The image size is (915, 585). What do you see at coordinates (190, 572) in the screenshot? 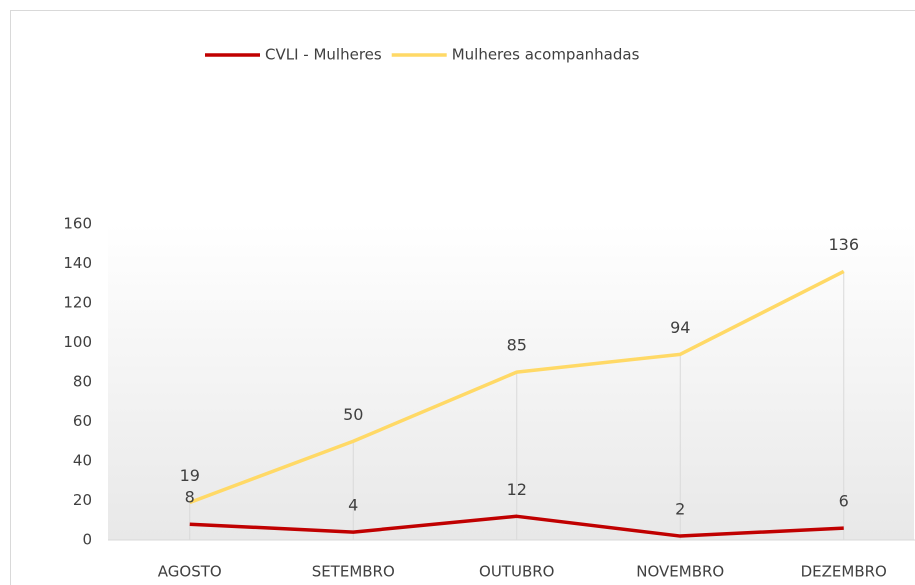
I see `x-tick-label: AGOSTO` at bounding box center [190, 572].